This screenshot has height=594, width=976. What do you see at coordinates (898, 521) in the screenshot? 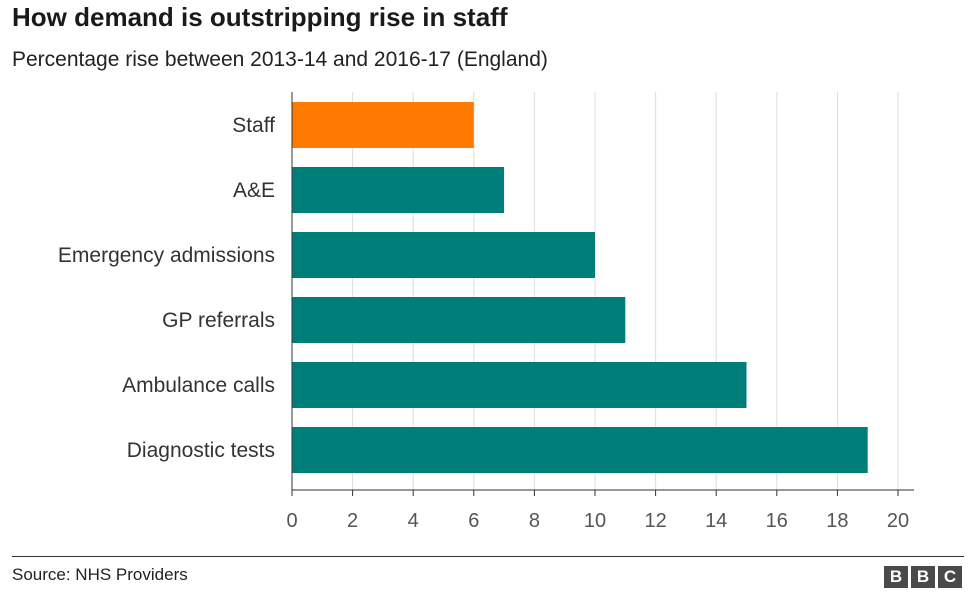
I see `x-tick-label: 20` at bounding box center [898, 521].